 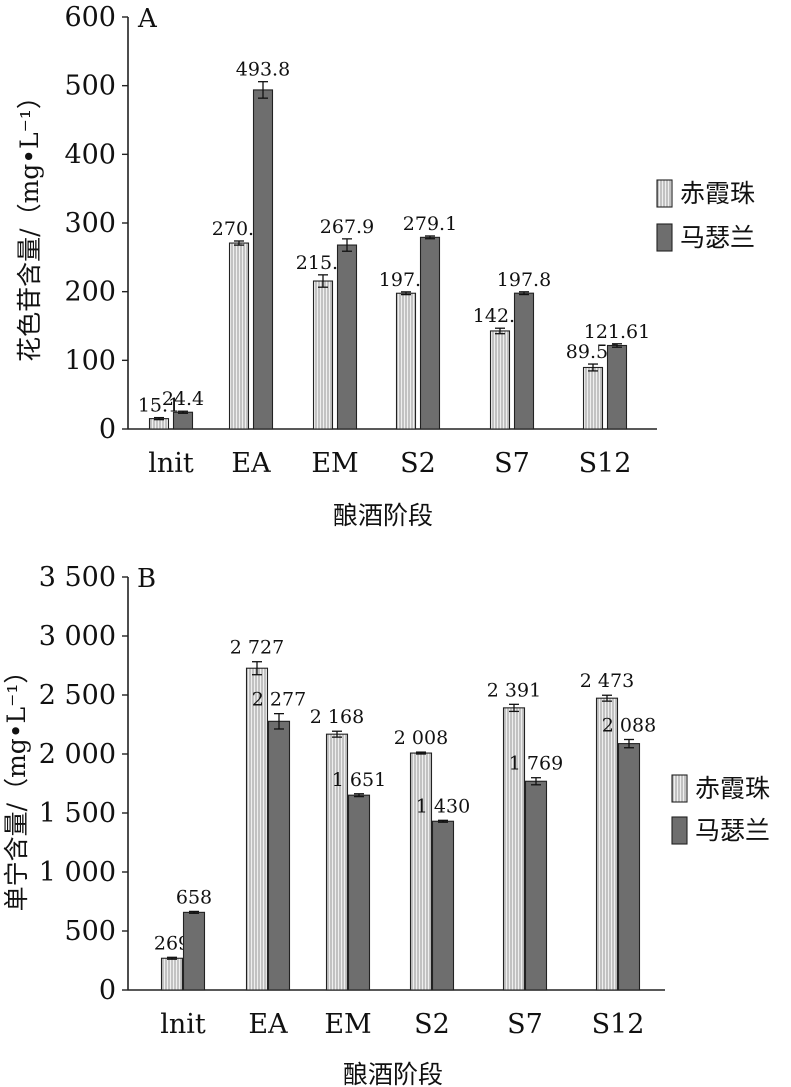 I want to click on panel-label: B, so click(x=146, y=579).